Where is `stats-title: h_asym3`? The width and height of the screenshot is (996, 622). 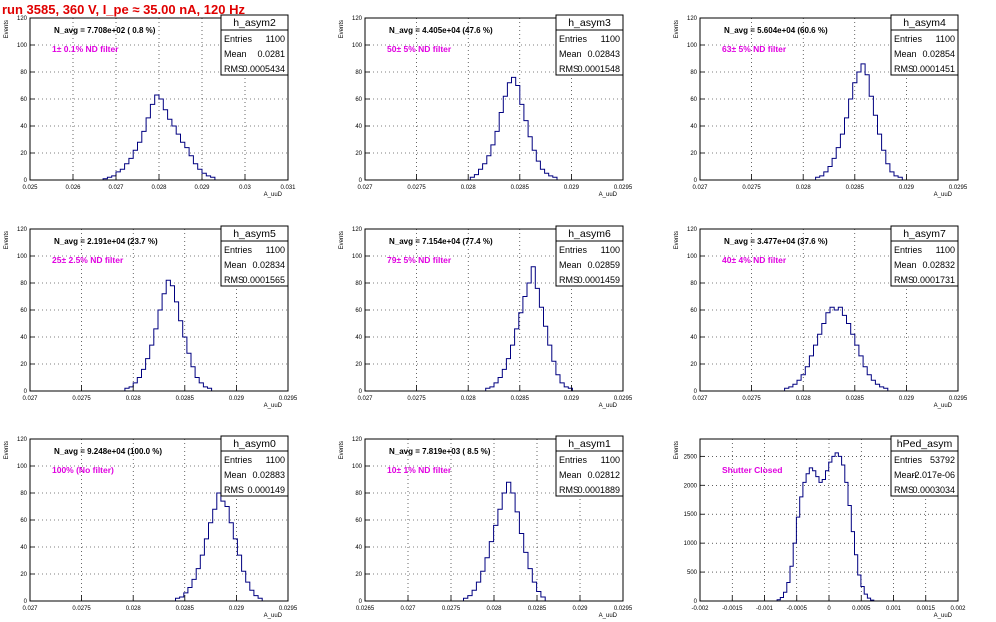
stats-title: h_asym3 is located at coordinates (589, 23).